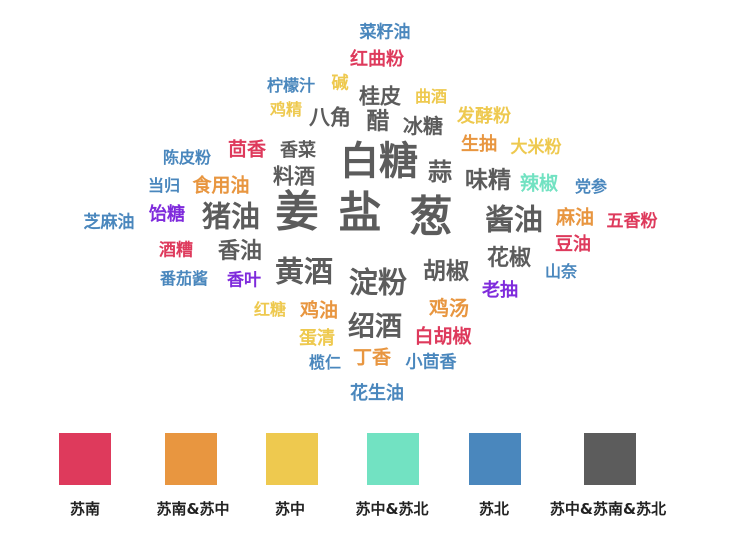 This screenshot has width=737, height=535. What do you see at coordinates (290, 509) in the screenshot?
I see `legend-label-sz: 苏中` at bounding box center [290, 509].